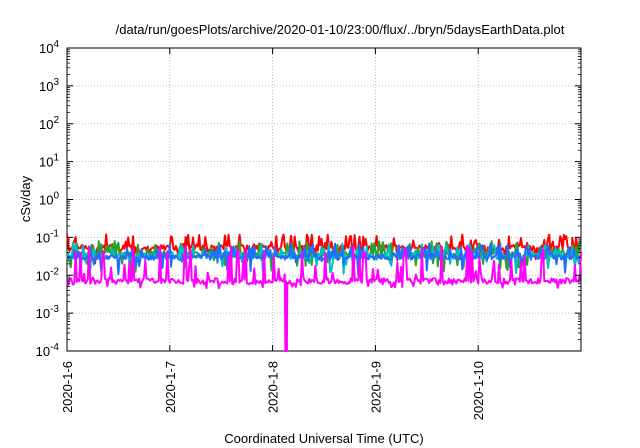 Image resolution: width=640 pixels, height=448 pixels. Describe the element at coordinates (49, 123) in the screenshot. I see `y-tick-label: 10²` at that location.